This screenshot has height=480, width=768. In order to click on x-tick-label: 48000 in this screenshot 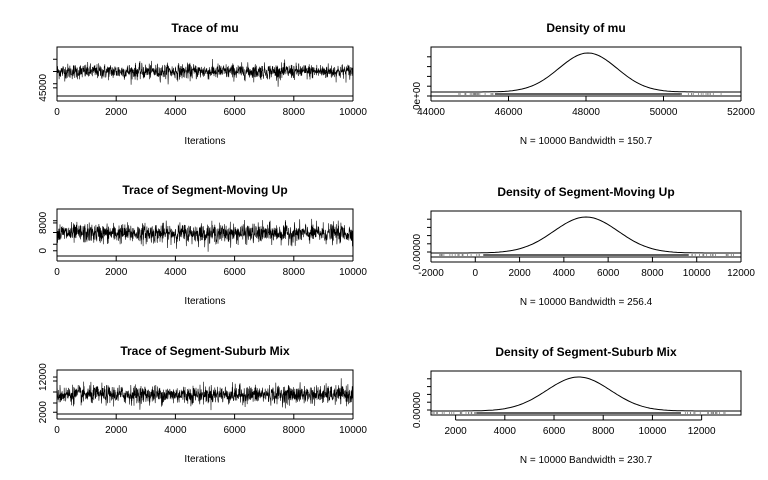, I will do `click(586, 112)`.